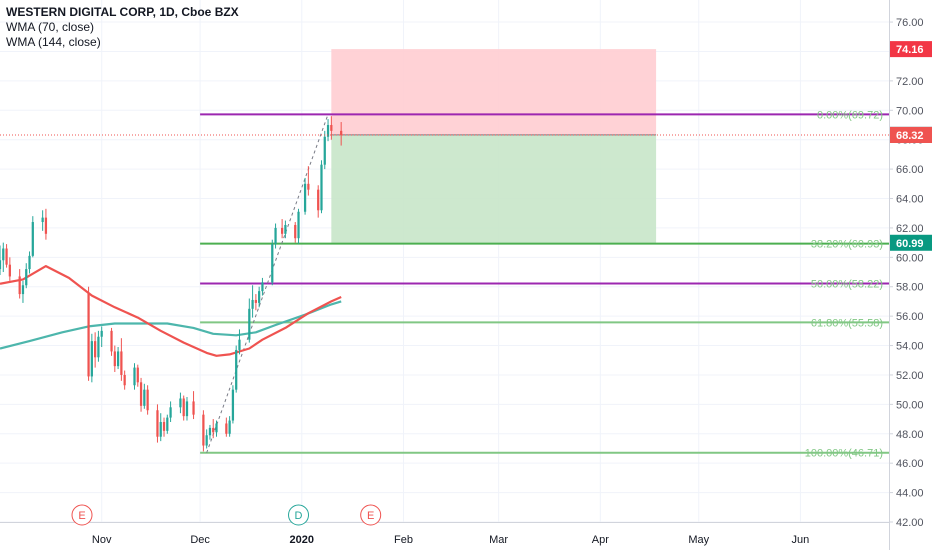 The height and width of the screenshot is (550, 932). I want to click on y-tick-label: 58.00, so click(910, 288).